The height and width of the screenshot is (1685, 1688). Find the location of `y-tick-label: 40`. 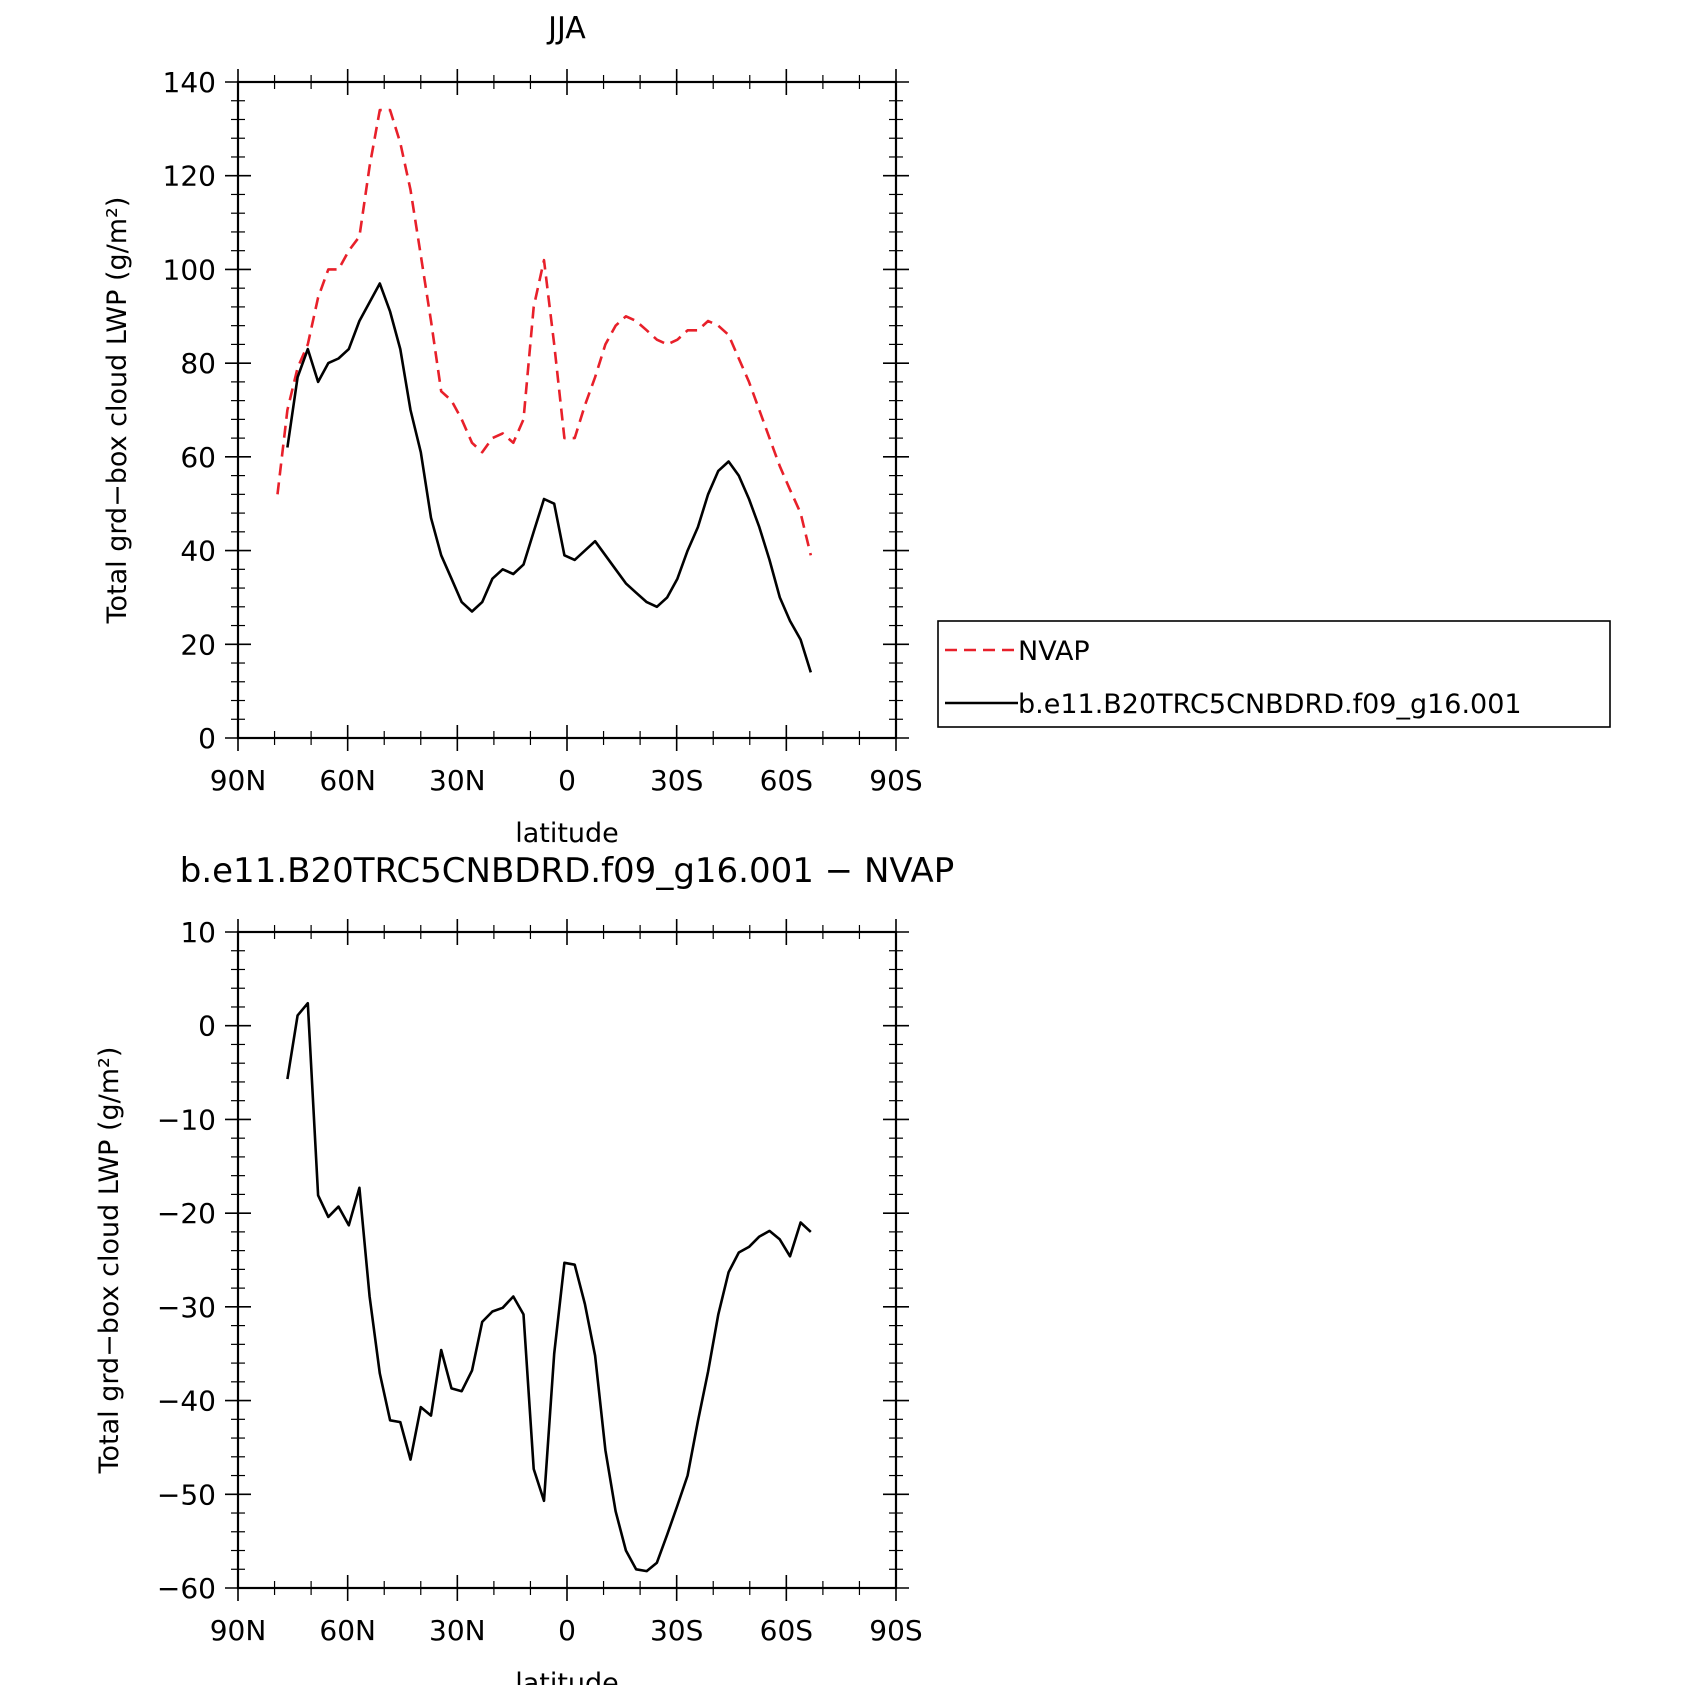

y-tick-label: 40 is located at coordinates (198, 551).